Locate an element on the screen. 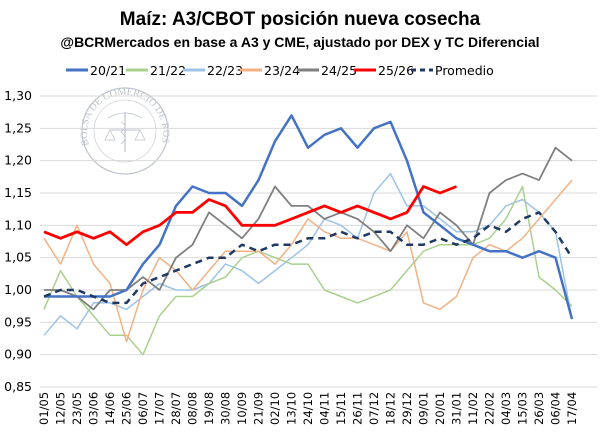 The width and height of the screenshot is (600, 435). x-tick-label: 09/01 is located at coordinates (424, 408).